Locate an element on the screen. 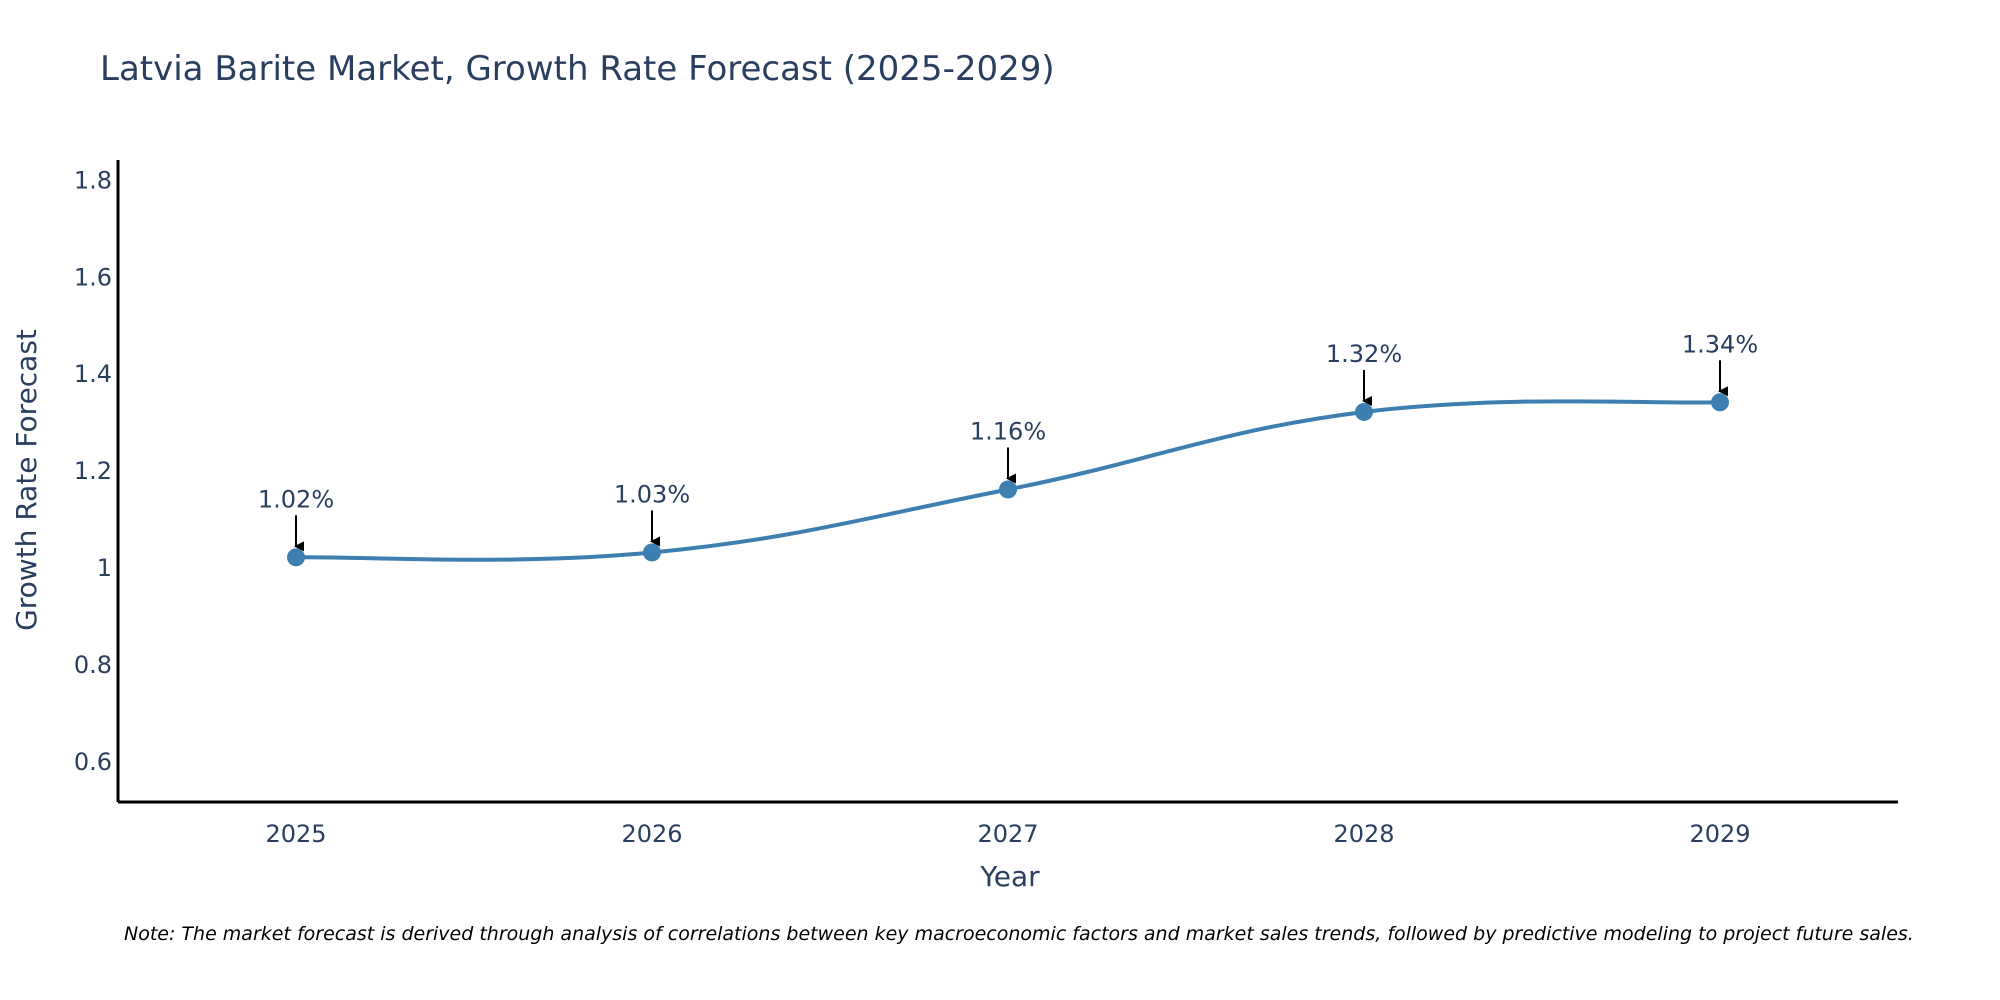  x-axis: 2025 2026 2027 2028 2029 is located at coordinates (1008, 824).